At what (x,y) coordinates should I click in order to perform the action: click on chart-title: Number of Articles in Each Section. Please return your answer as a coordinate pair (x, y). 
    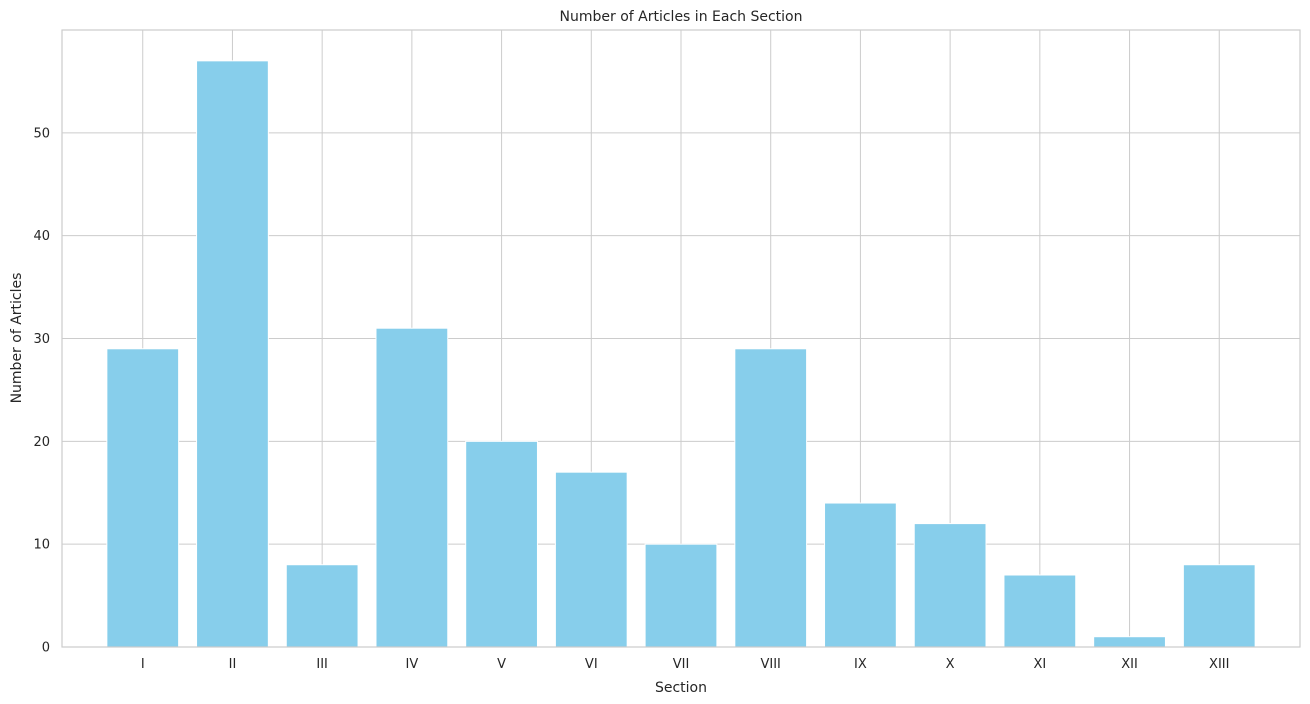
    Looking at the image, I should click on (681, 17).